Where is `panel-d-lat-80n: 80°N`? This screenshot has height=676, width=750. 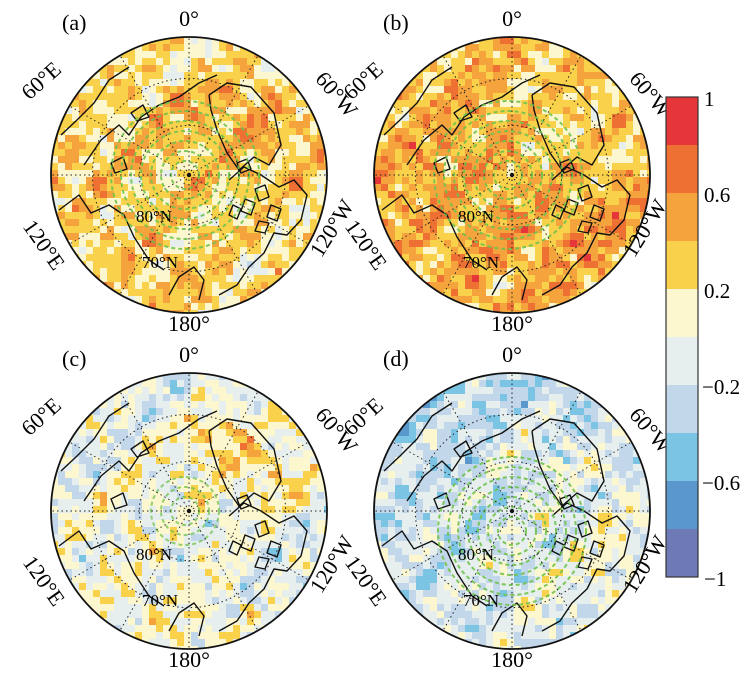 panel-d-lat-80n: 80°N is located at coordinates (476, 554).